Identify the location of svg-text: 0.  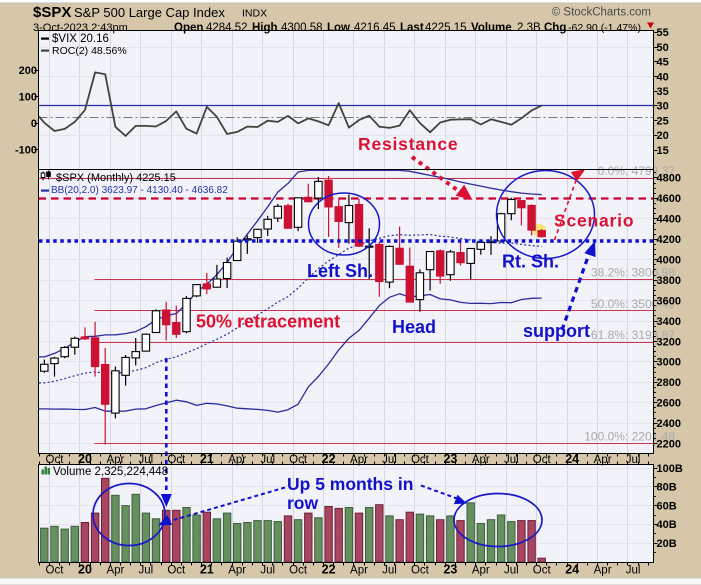
(34, 124).